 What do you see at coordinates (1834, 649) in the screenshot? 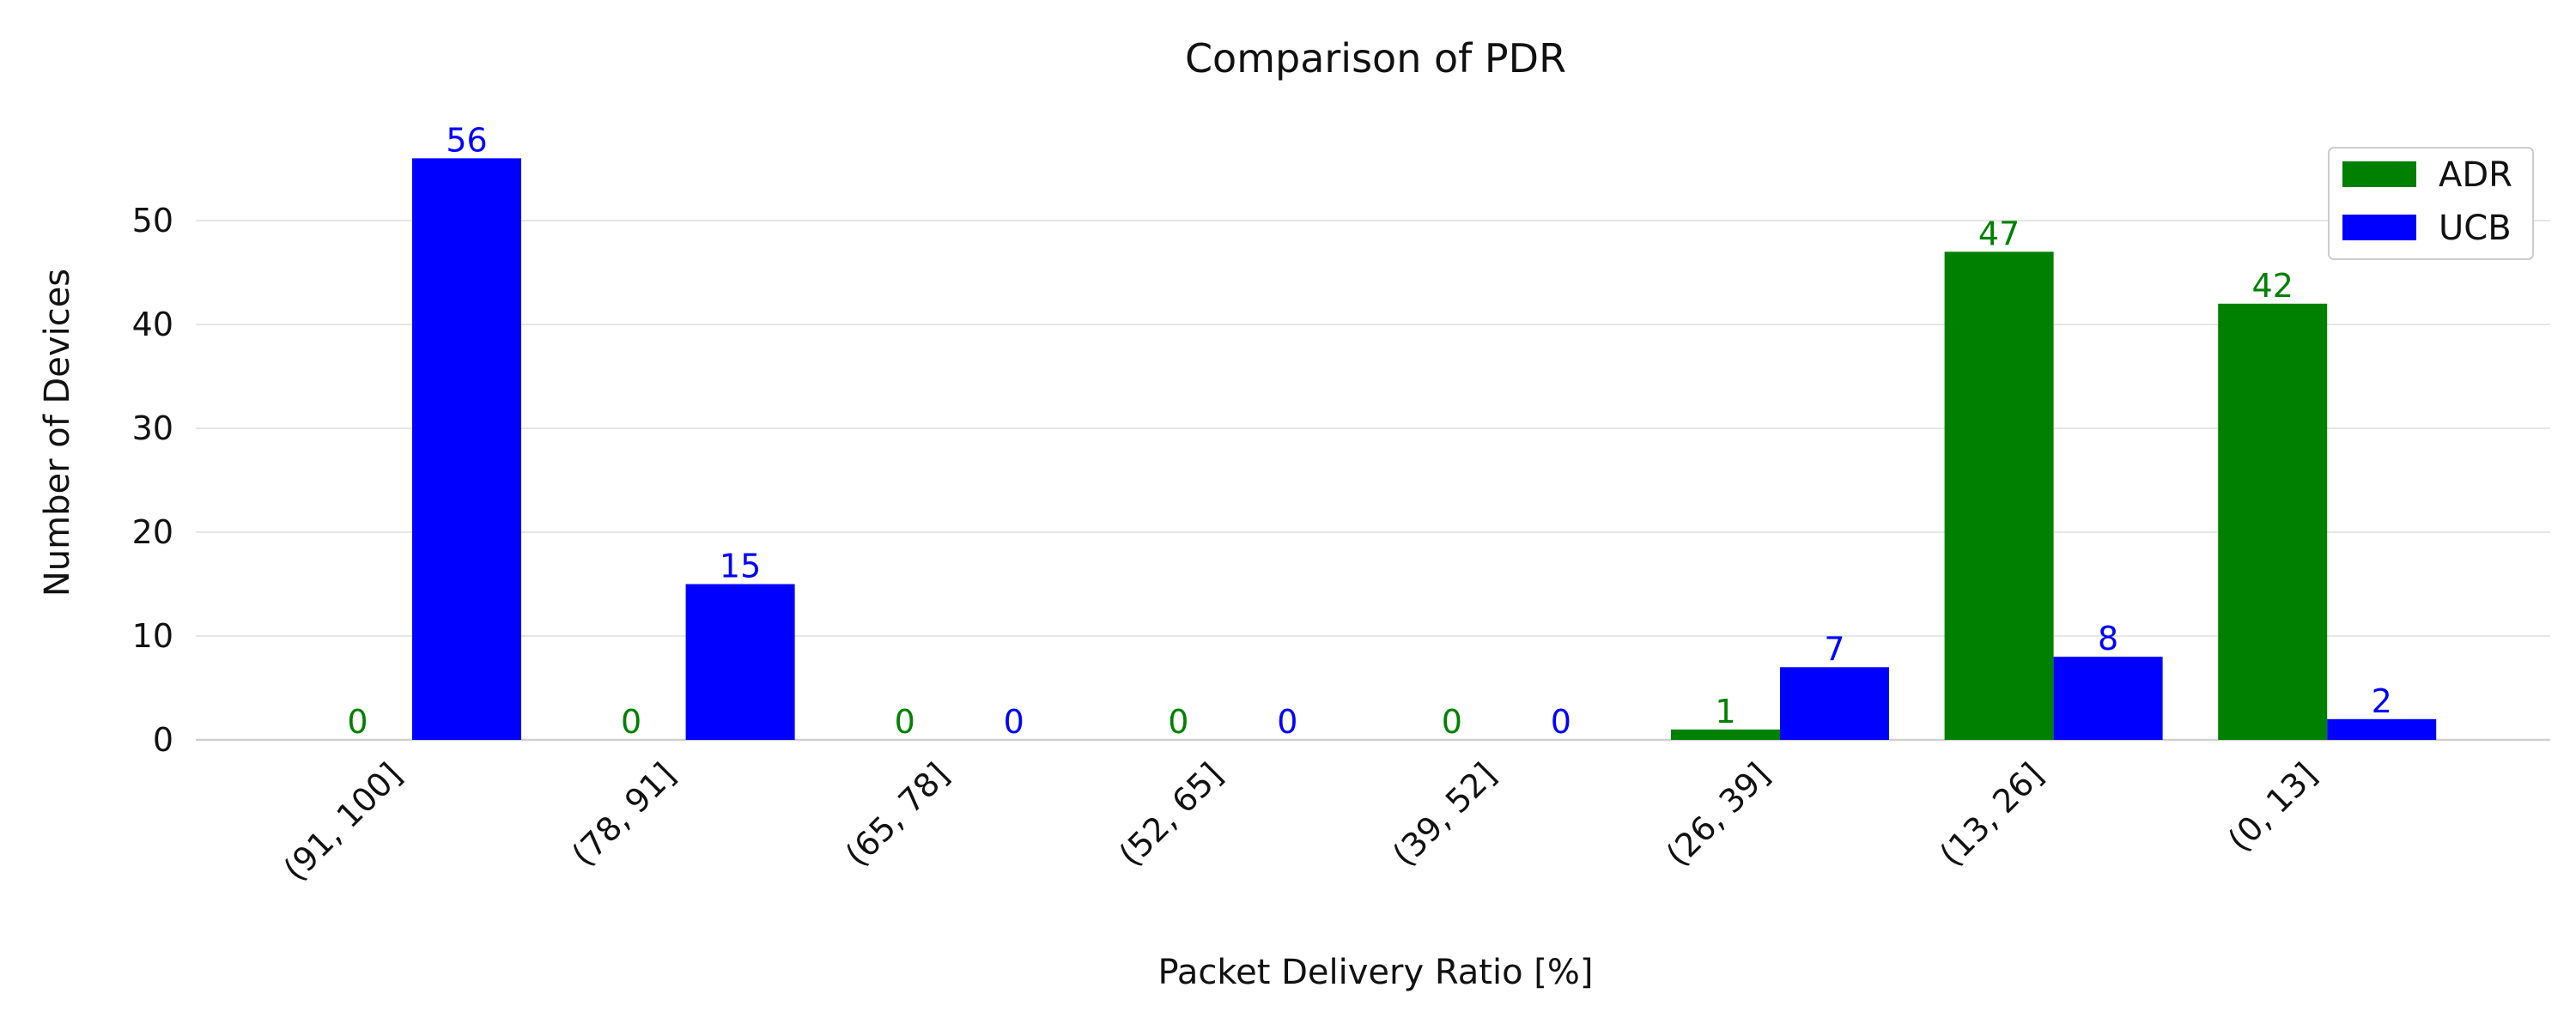
I see `data-label-ucb: 7` at bounding box center [1834, 649].